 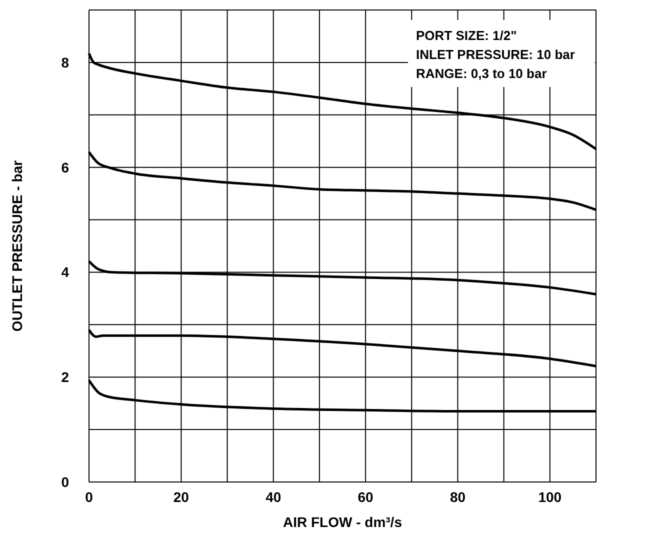 I want to click on x-tick-label: 0, so click(x=89, y=497).